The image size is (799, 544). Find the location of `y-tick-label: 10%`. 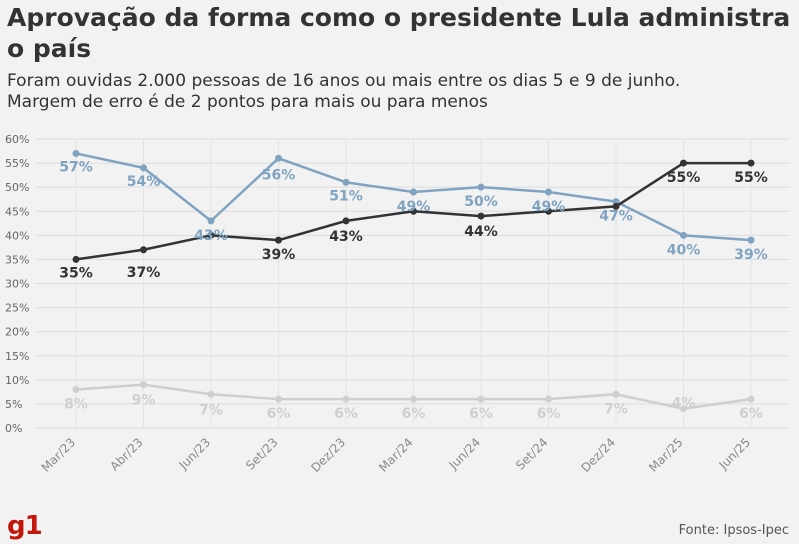

y-tick-label: 10% is located at coordinates (17, 380).